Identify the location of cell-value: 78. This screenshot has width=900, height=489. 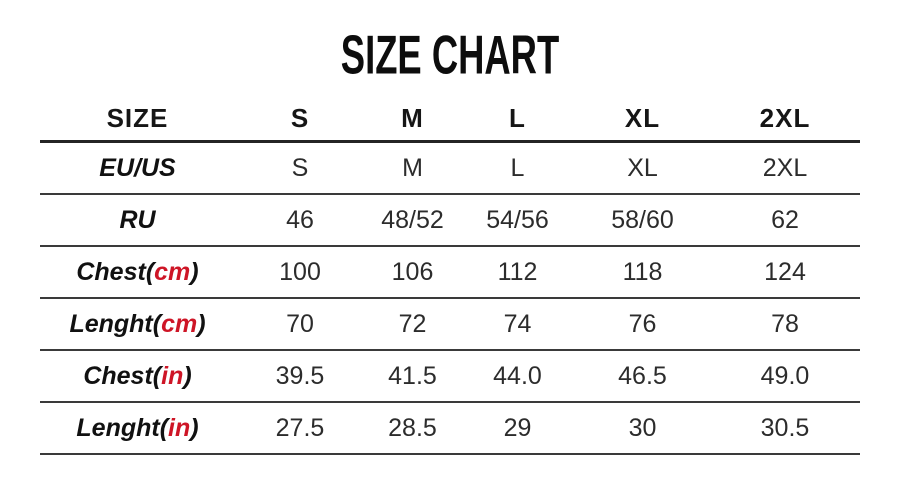
(785, 324).